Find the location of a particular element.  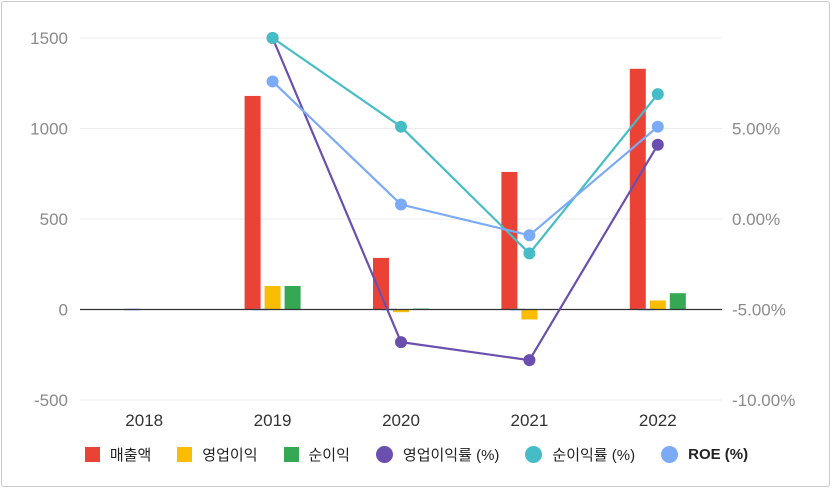

legend-swatch-net-margin is located at coordinates (534, 454).